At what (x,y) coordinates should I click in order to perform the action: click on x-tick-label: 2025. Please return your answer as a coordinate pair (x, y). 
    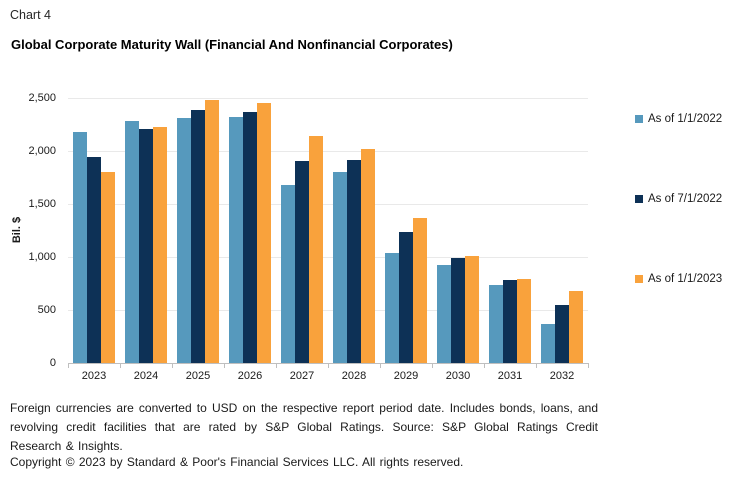
    Looking at the image, I should click on (198, 376).